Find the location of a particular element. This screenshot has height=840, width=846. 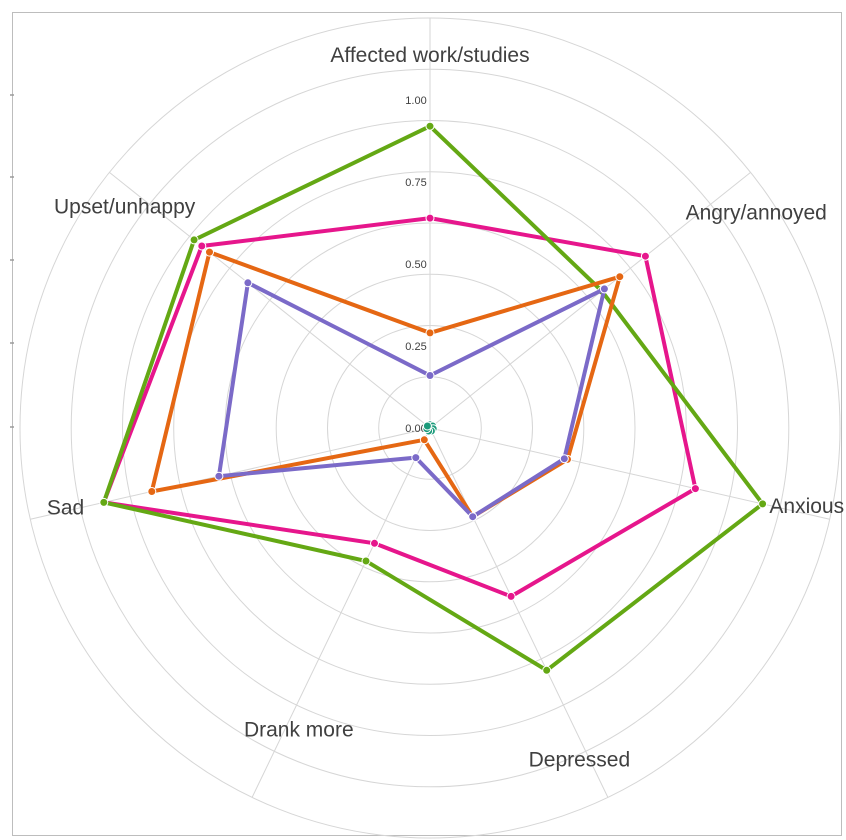

tick-label: 0.25 is located at coordinates (415, 347).